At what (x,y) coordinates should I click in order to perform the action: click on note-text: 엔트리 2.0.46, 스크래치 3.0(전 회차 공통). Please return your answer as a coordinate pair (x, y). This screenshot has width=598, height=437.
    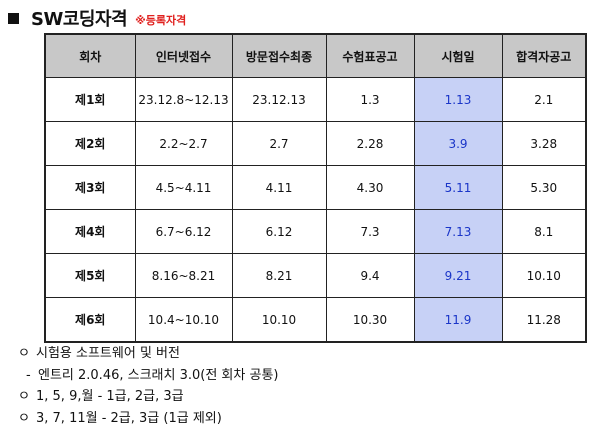
    Looking at the image, I should click on (158, 375).